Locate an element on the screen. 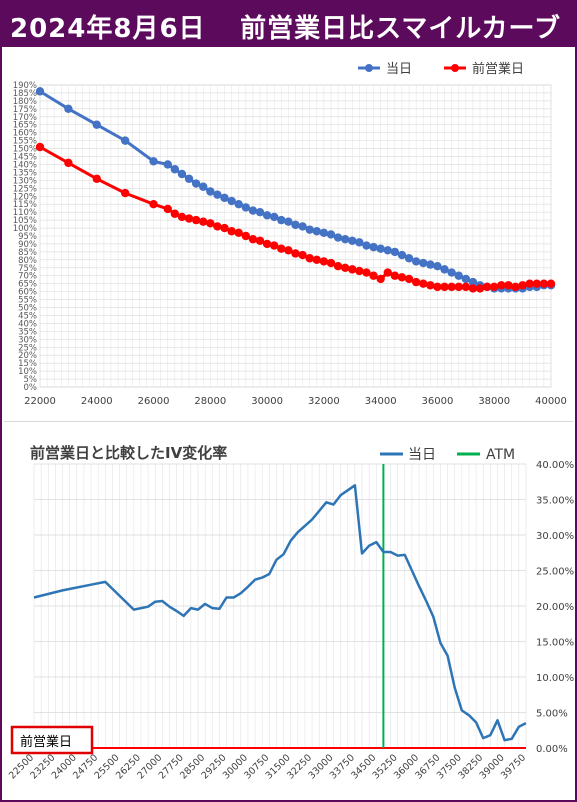 The image size is (577, 802). y-tick-label: 135% is located at coordinates (25, 173).